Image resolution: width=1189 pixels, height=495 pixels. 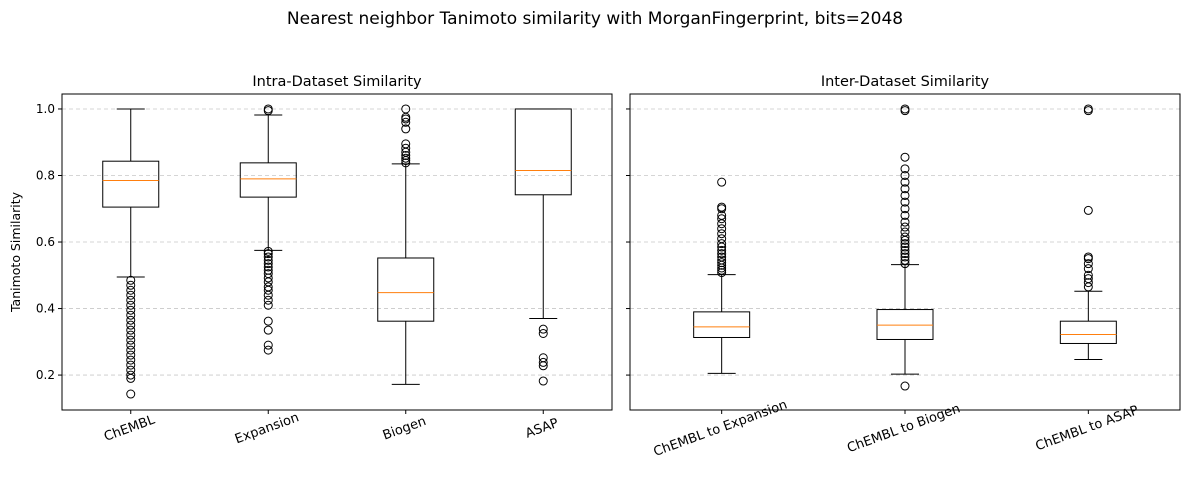 What do you see at coordinates (45, 242) in the screenshot?
I see `y-tick-label: 0.6` at bounding box center [45, 242].